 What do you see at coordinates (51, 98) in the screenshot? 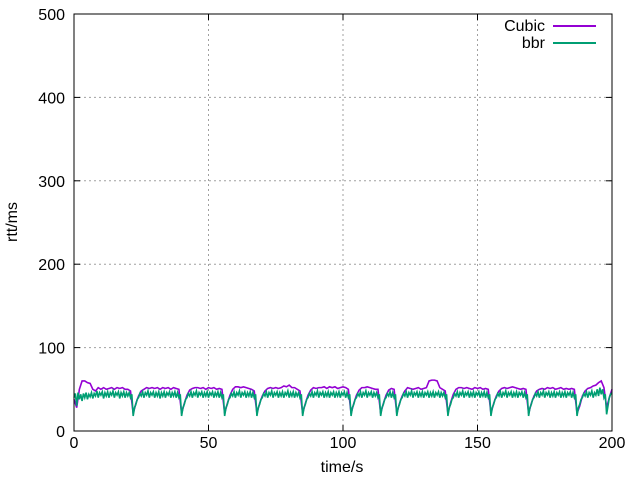
I see `y-tick-label: 400` at bounding box center [51, 98].